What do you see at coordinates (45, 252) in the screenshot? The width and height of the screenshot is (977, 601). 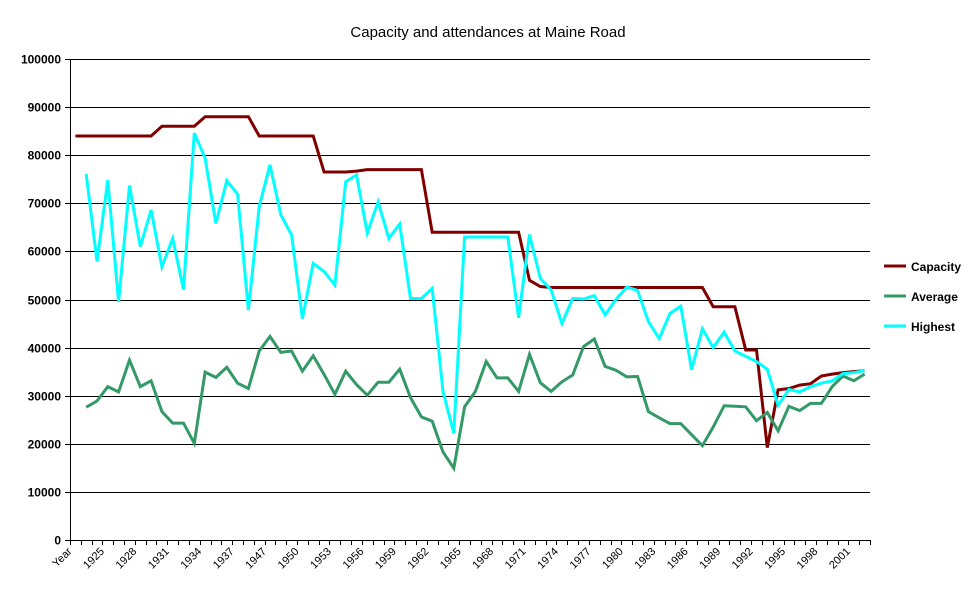 I see `y-tick-label: 60000` at bounding box center [45, 252].